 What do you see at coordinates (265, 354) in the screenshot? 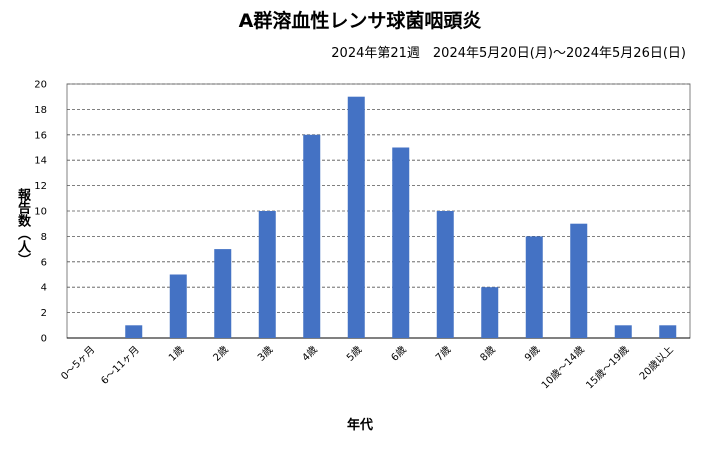
I see `x-tick-label: 3歳` at bounding box center [265, 354].